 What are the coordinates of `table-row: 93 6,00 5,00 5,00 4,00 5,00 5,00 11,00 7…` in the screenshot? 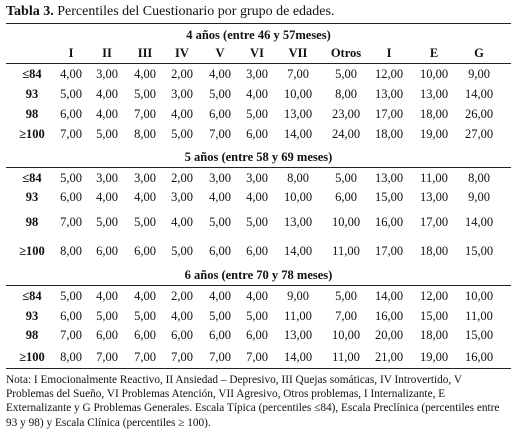 It's located at (258, 318).